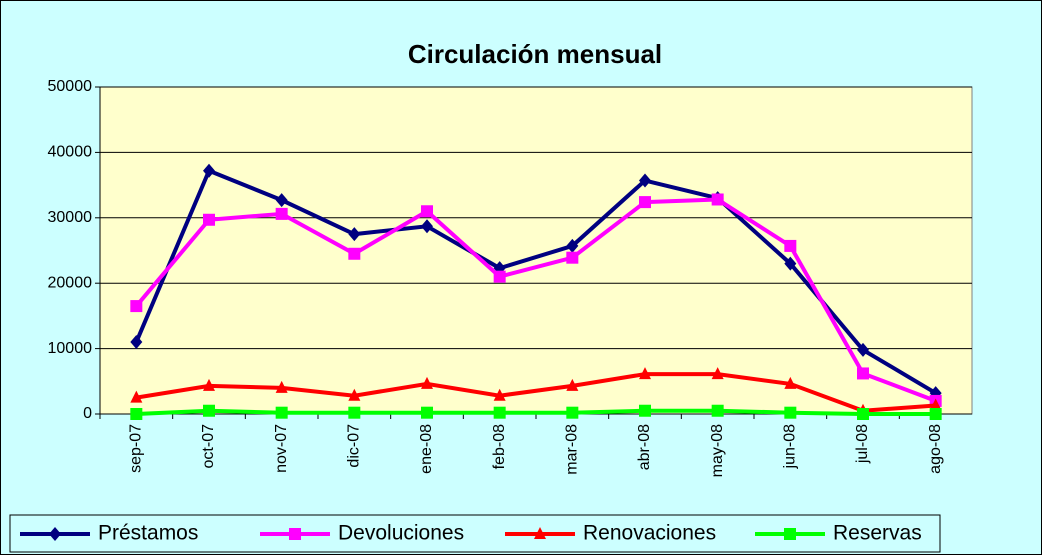  Describe the element at coordinates (281, 448) in the screenshot. I see `x-tick-label: nov-07` at that location.